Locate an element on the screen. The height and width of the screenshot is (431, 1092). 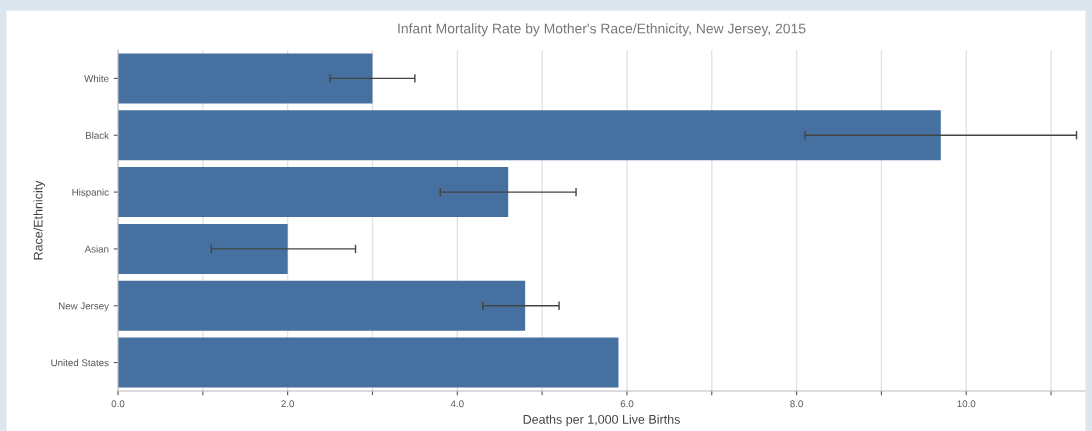
y-tick-label: White is located at coordinates (96, 78).